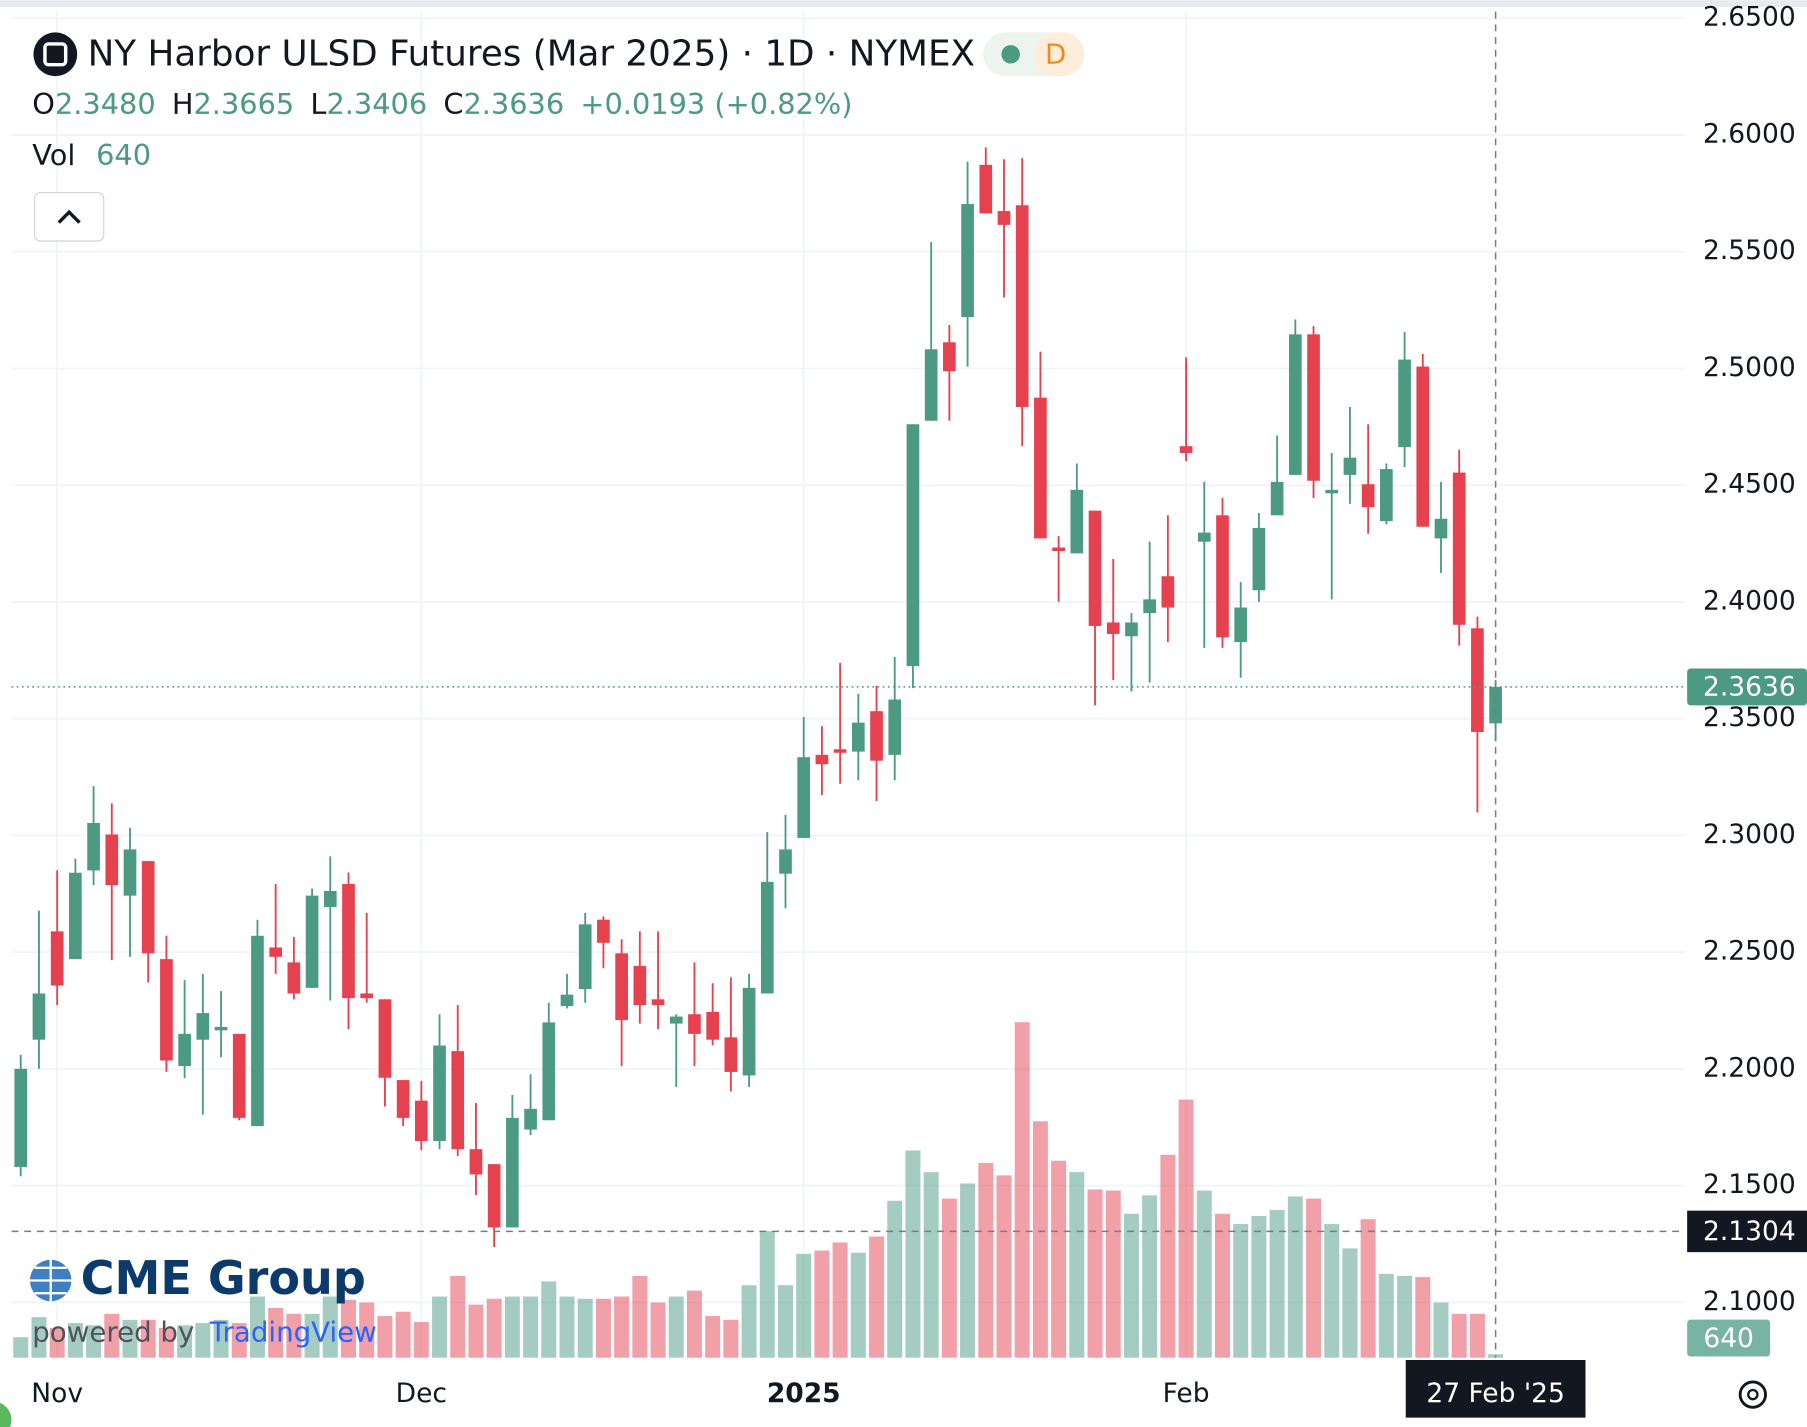  I want to click on volume-legend: Vol 640, so click(91, 155).